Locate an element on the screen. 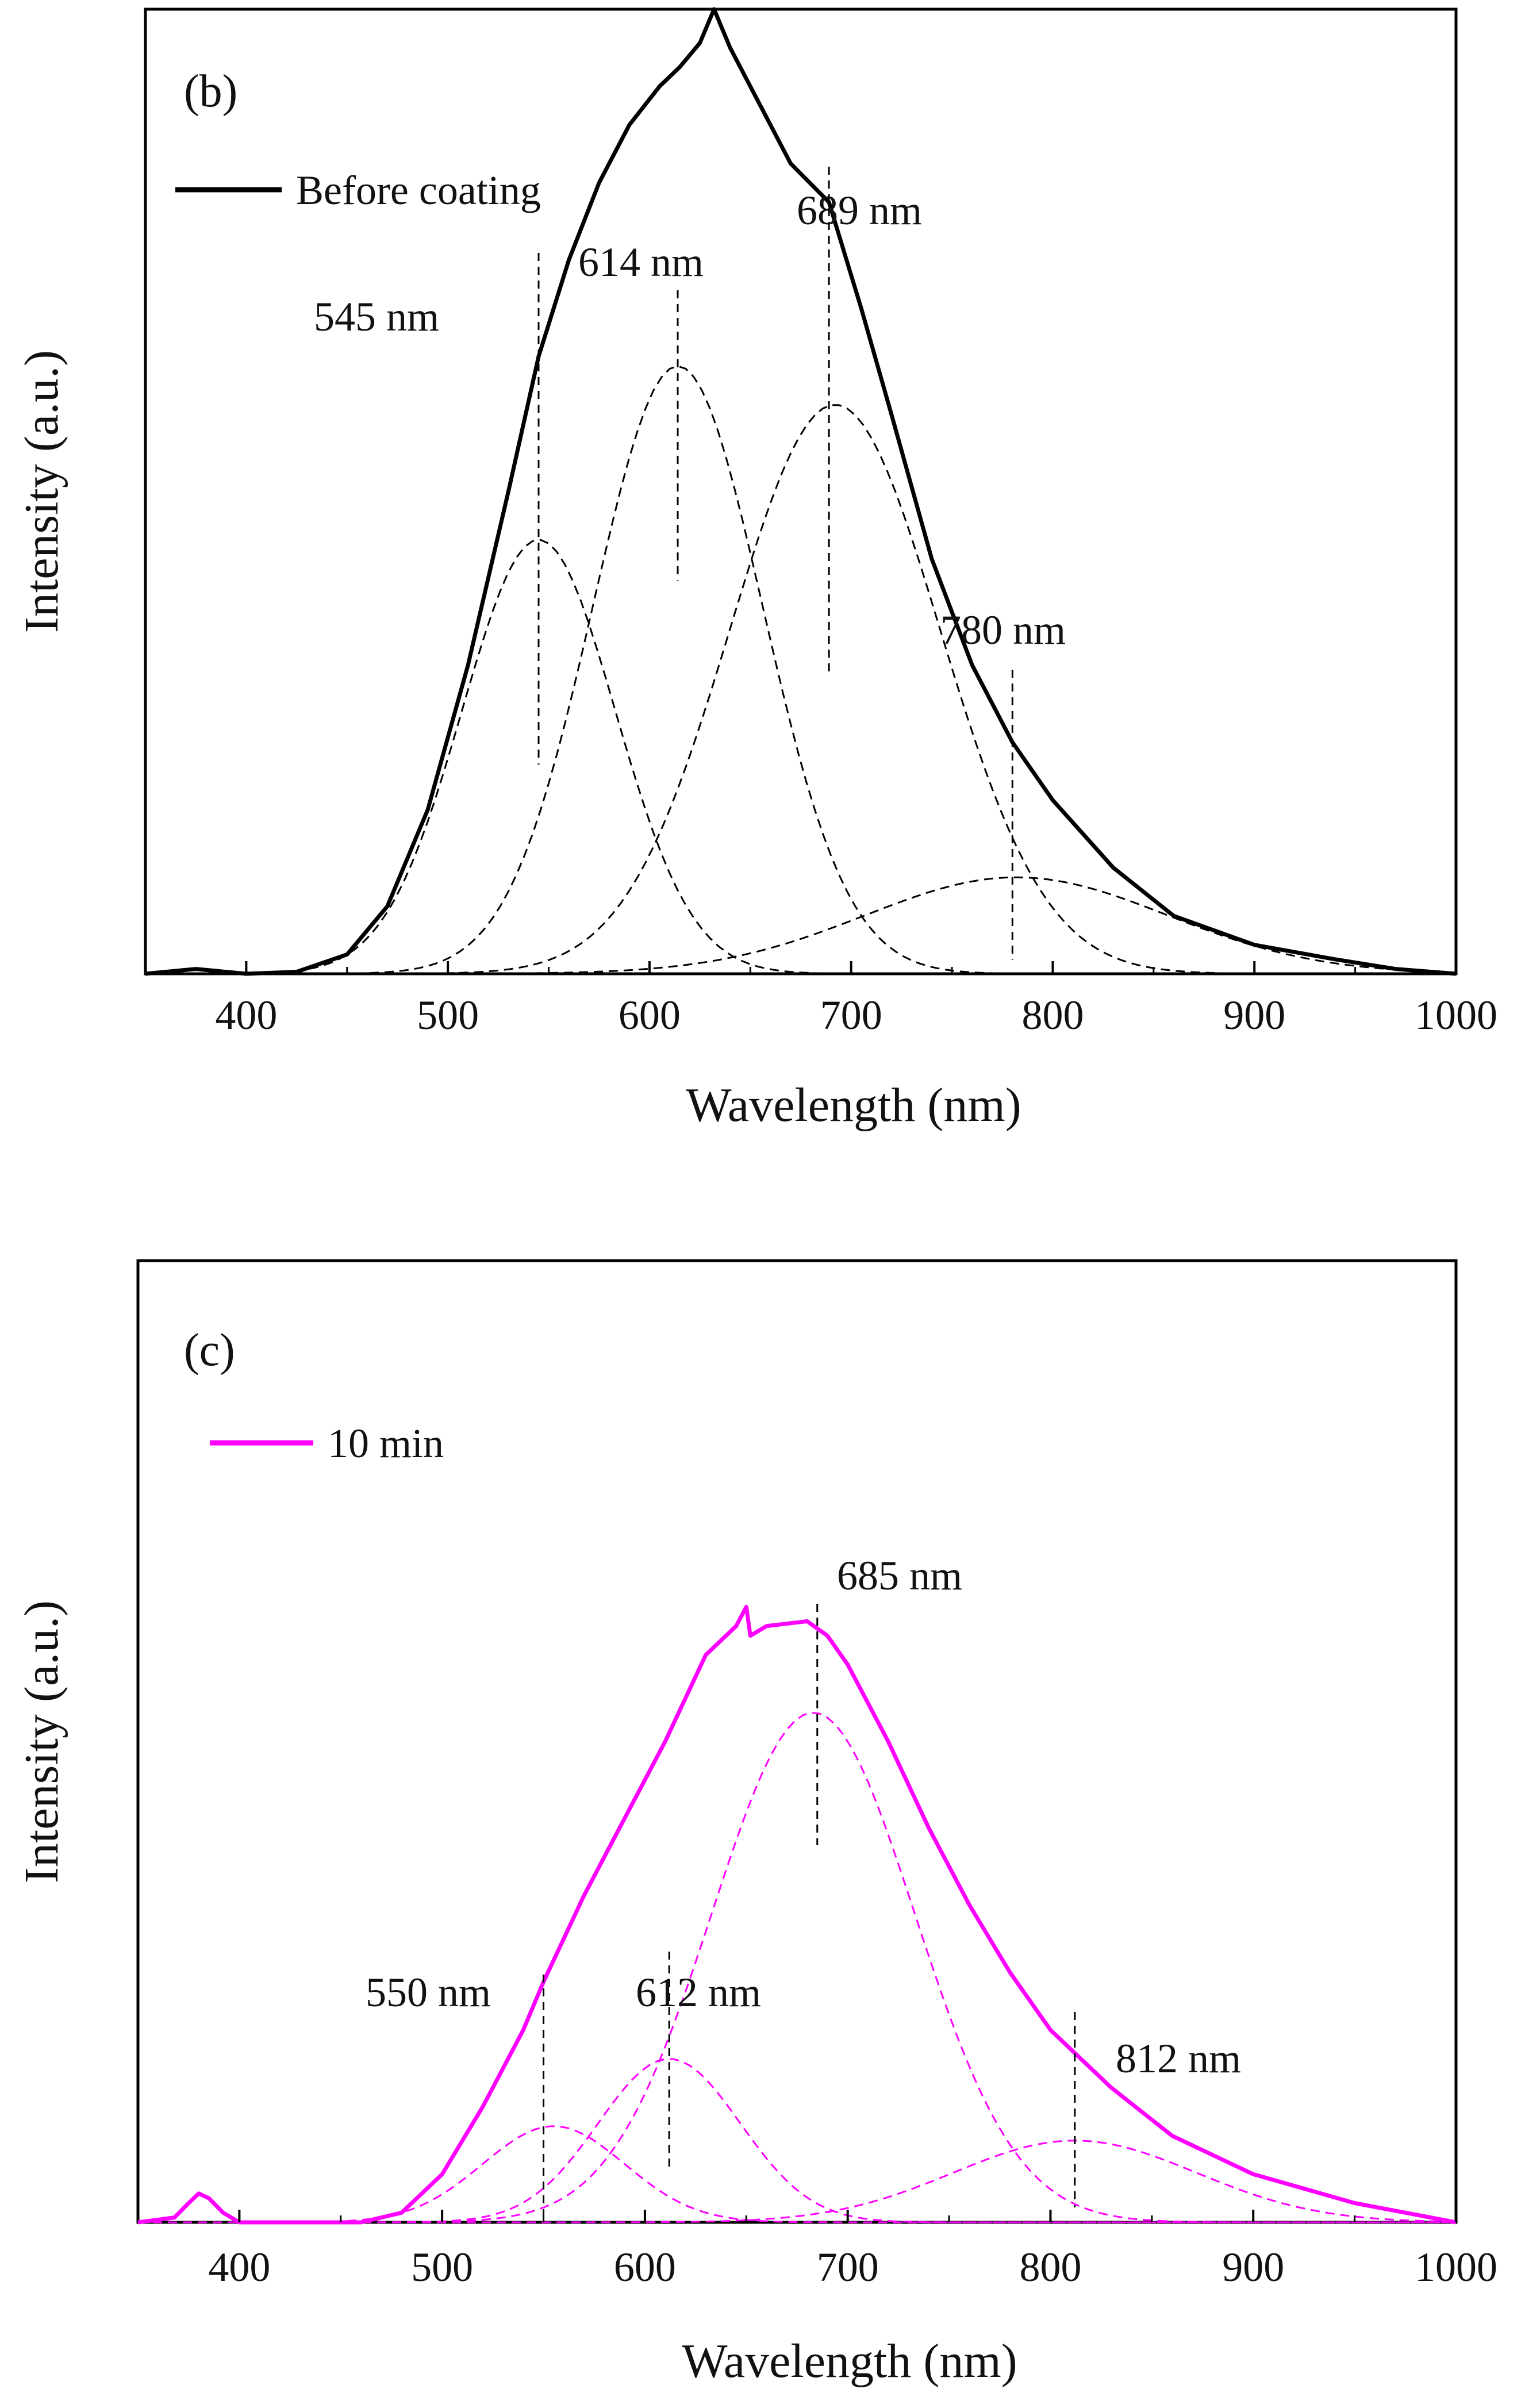 The width and height of the screenshot is (1525, 2408). panel-label: (c) is located at coordinates (209, 1351).